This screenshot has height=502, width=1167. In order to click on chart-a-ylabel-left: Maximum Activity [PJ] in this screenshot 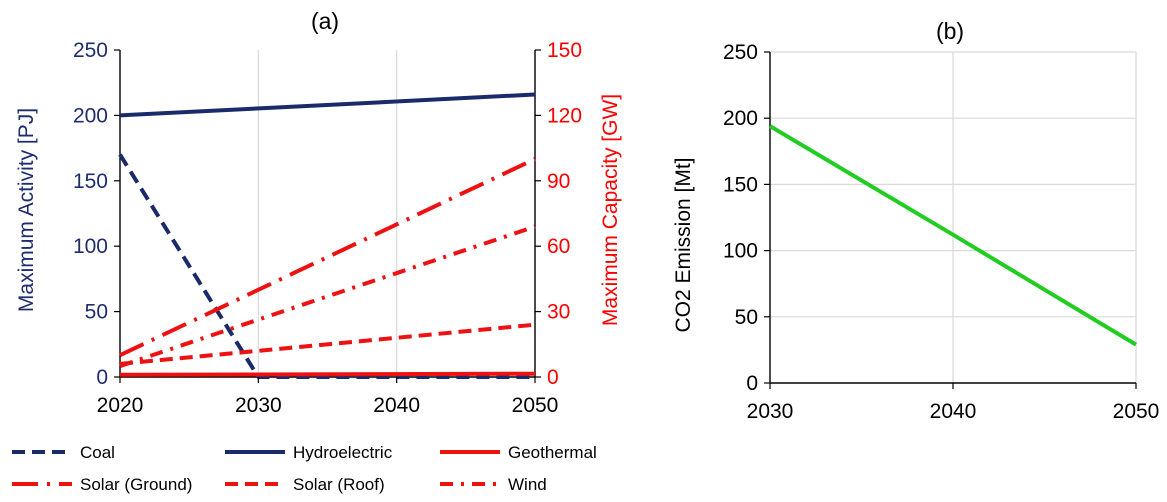, I will do `click(26, 210)`.